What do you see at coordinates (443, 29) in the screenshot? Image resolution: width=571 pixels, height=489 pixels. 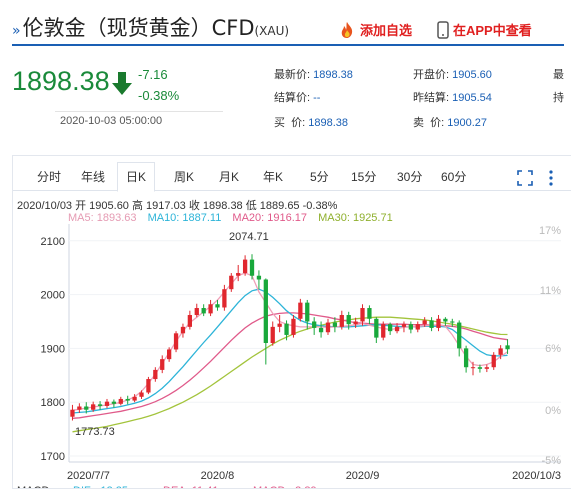 I see `phone-icon` at bounding box center [443, 29].